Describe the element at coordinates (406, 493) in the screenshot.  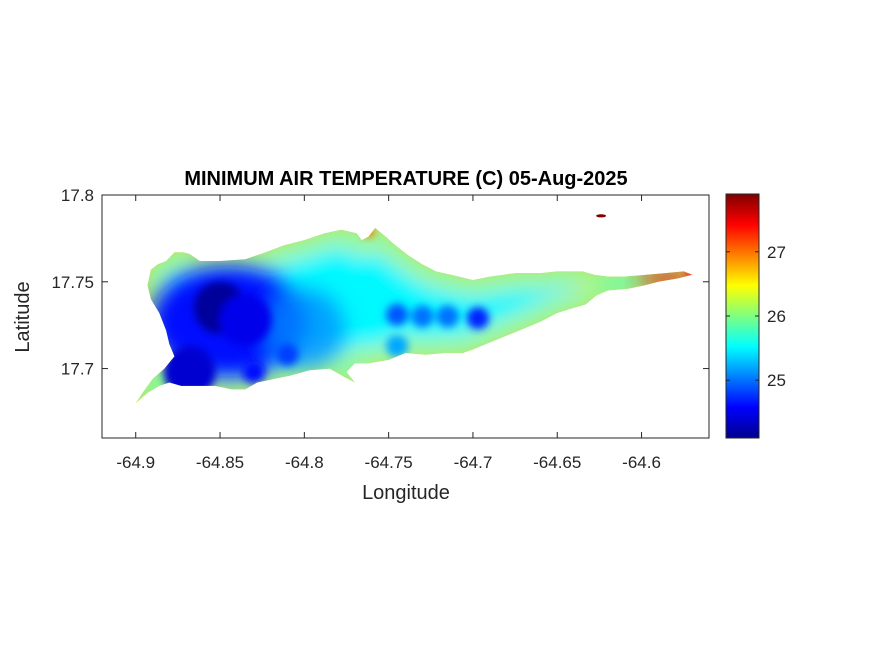
I see `x-axis-label: Longitude` at that location.